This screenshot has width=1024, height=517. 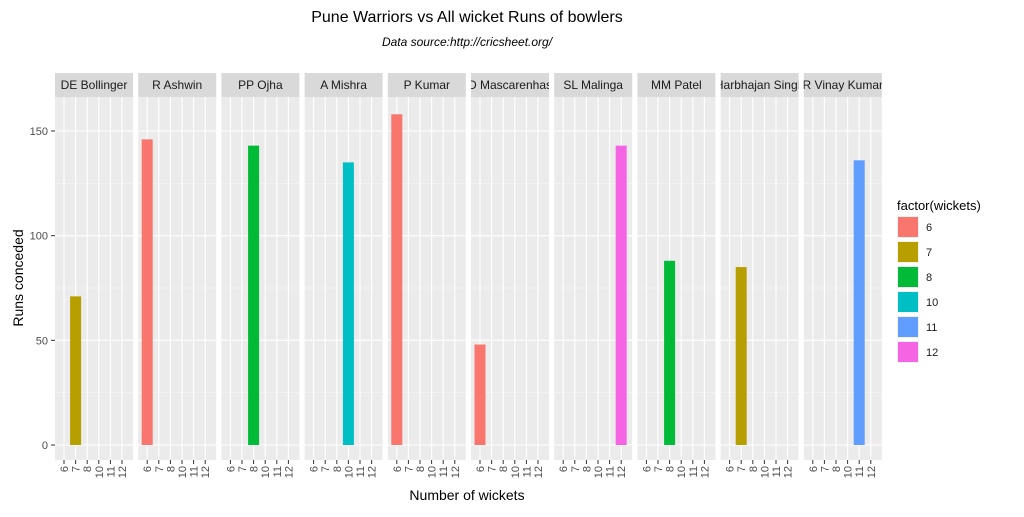 What do you see at coordinates (932, 303) in the screenshot?
I see `legend-label: 10` at bounding box center [932, 303].